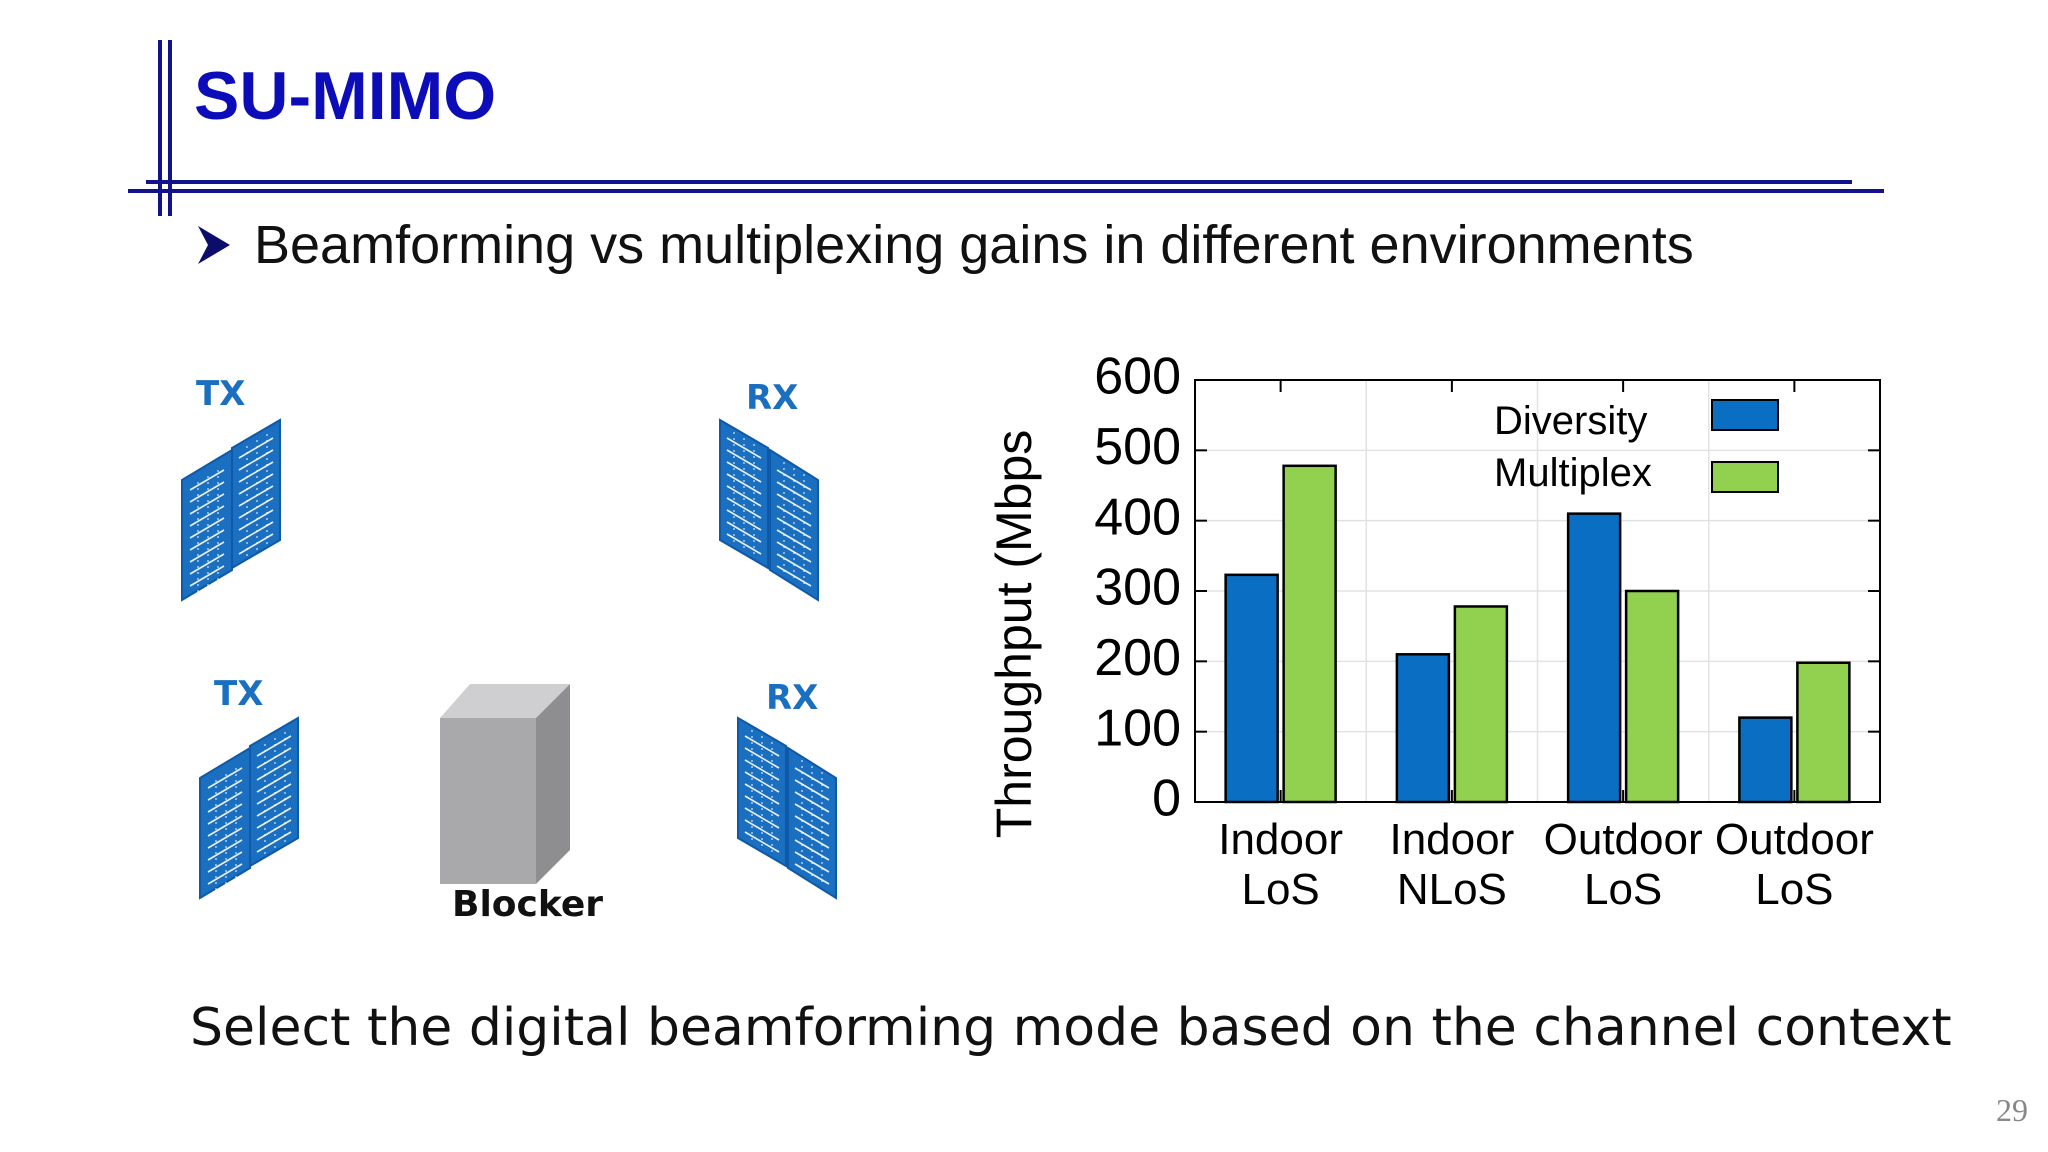 The height and width of the screenshot is (1152, 2048). Describe the element at coordinates (1137, 658) in the screenshot. I see `y-tick-label: 200` at that location.